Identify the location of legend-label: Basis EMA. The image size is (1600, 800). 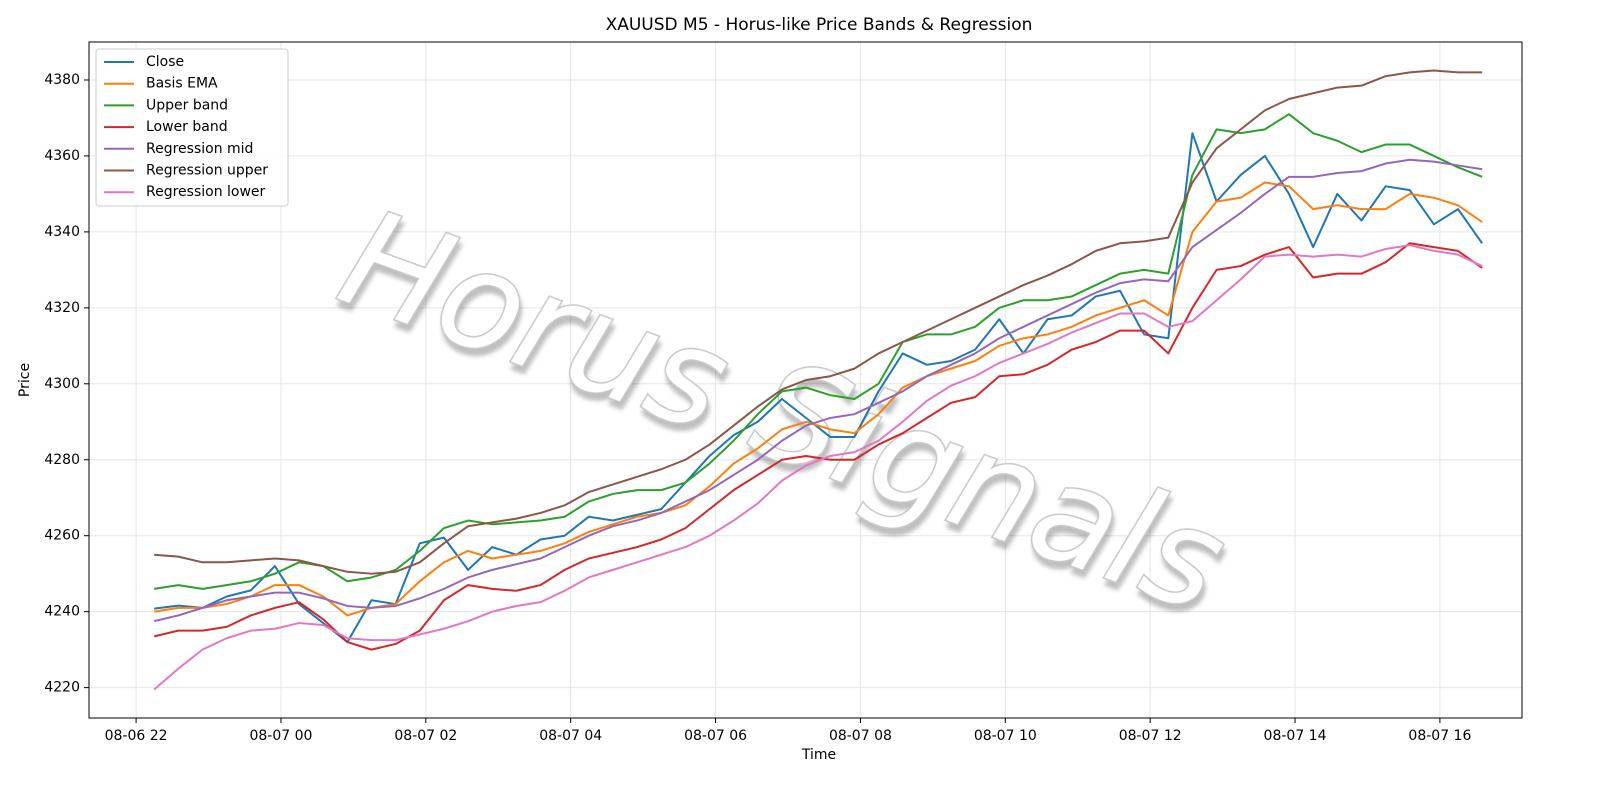
(182, 84).